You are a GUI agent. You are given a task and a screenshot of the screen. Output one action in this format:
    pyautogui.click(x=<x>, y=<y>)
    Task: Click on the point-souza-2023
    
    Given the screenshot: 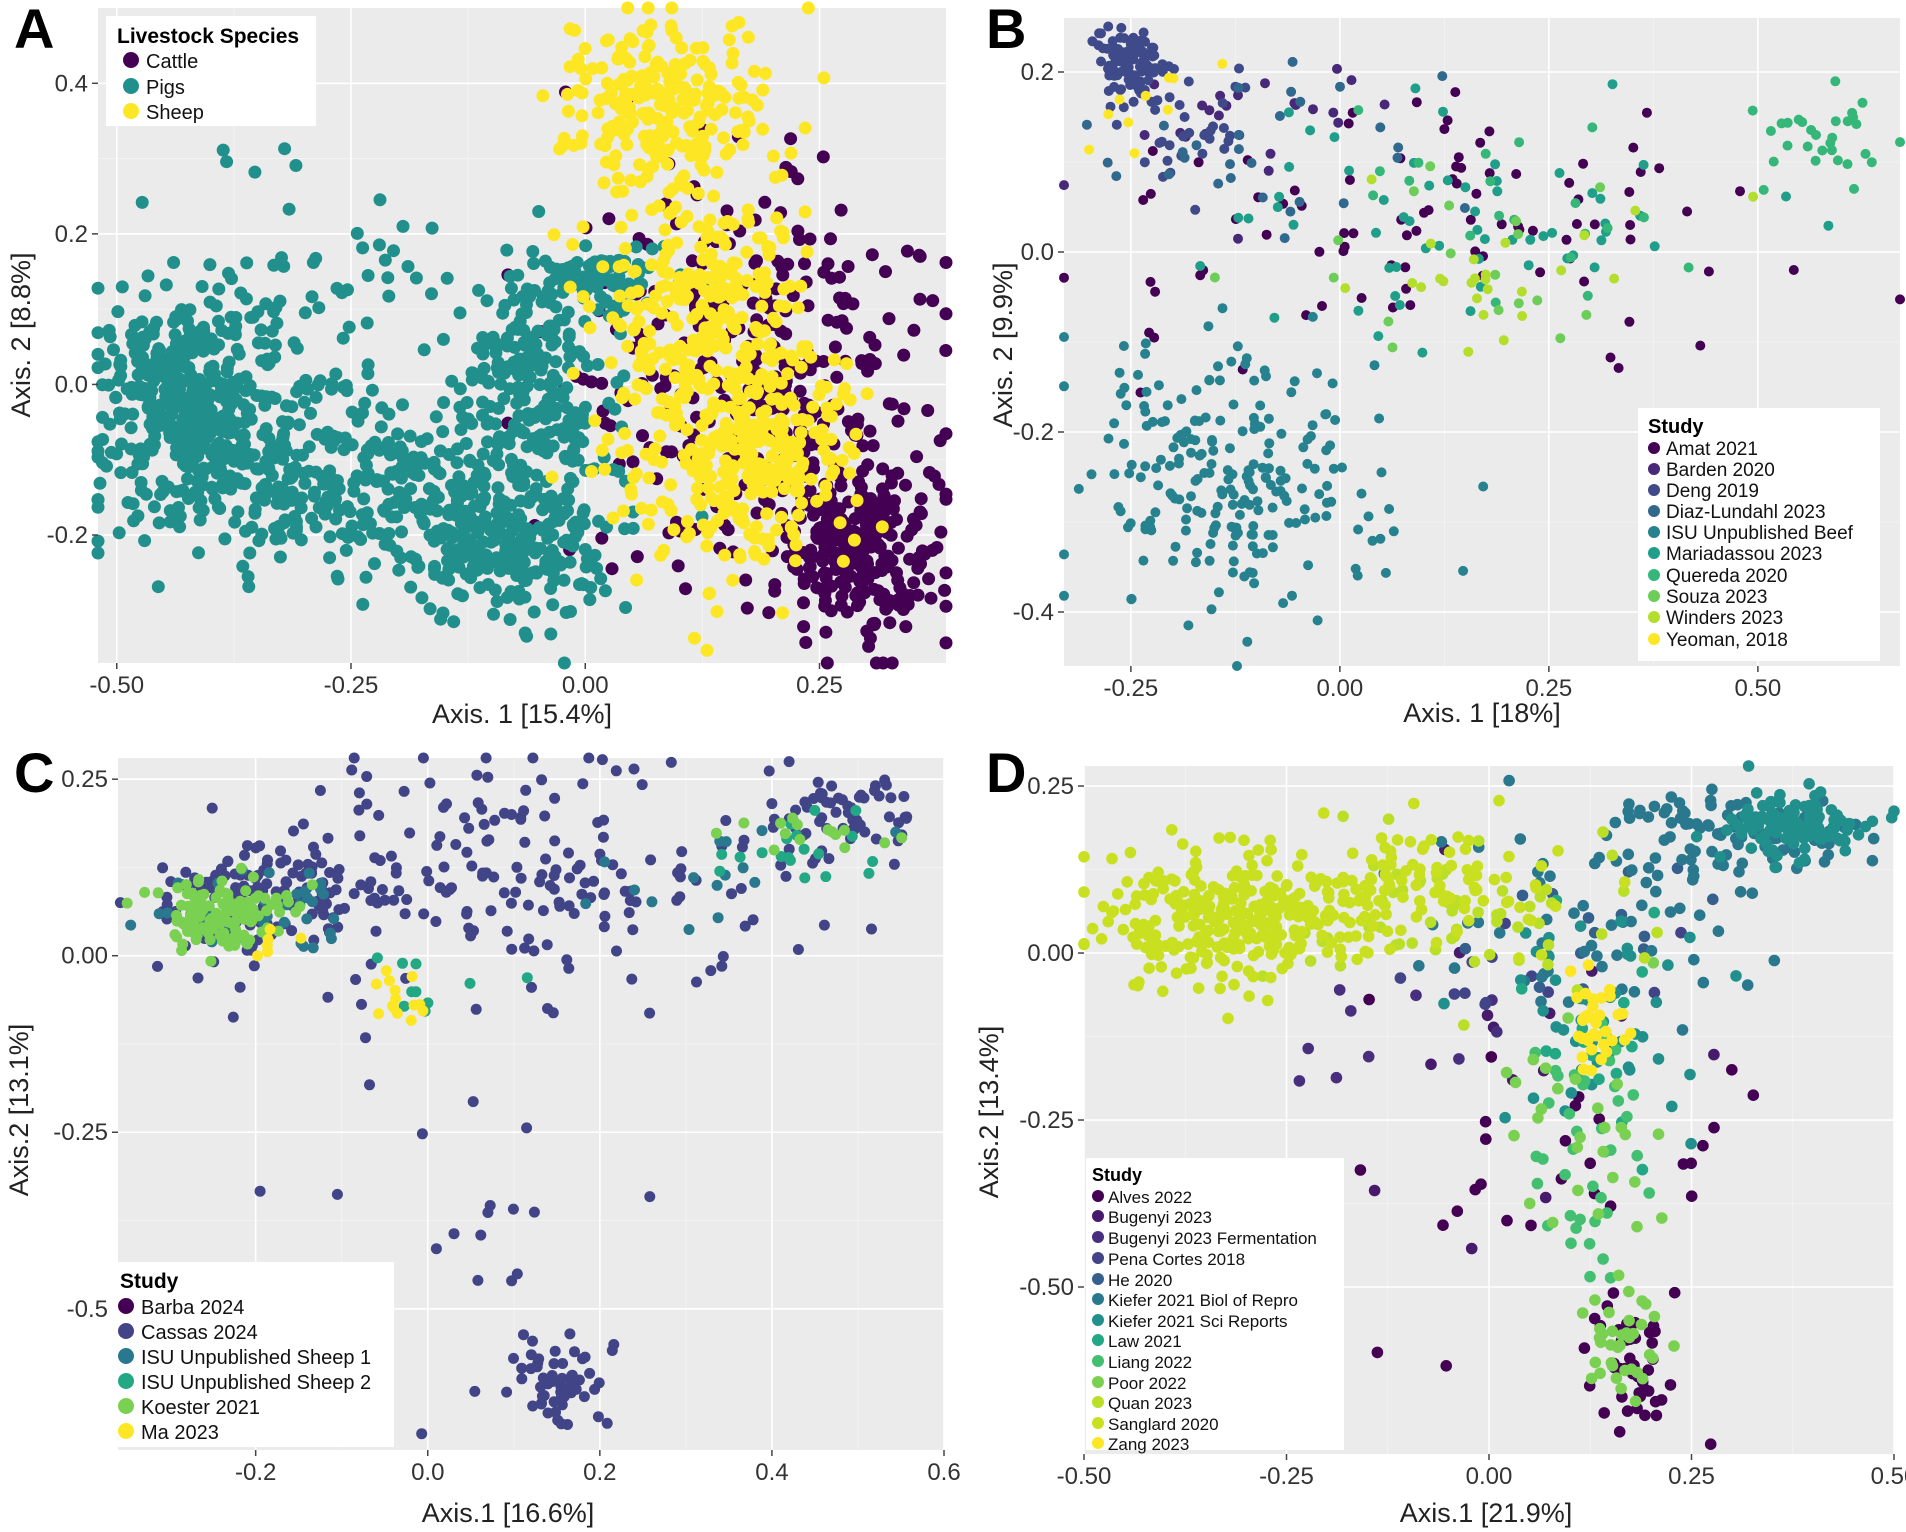 What is the action you would take?
    pyautogui.click(x=1586, y=314)
    